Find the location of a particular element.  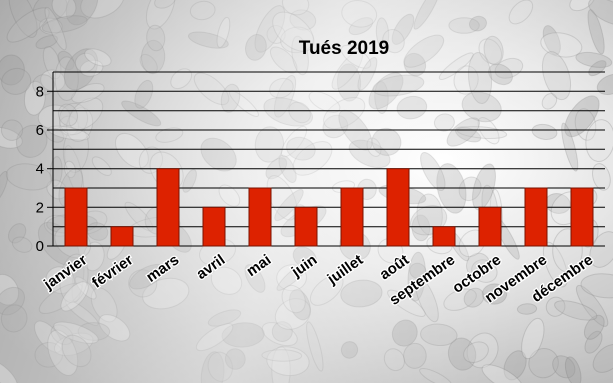

bar-février is located at coordinates (122, 236).